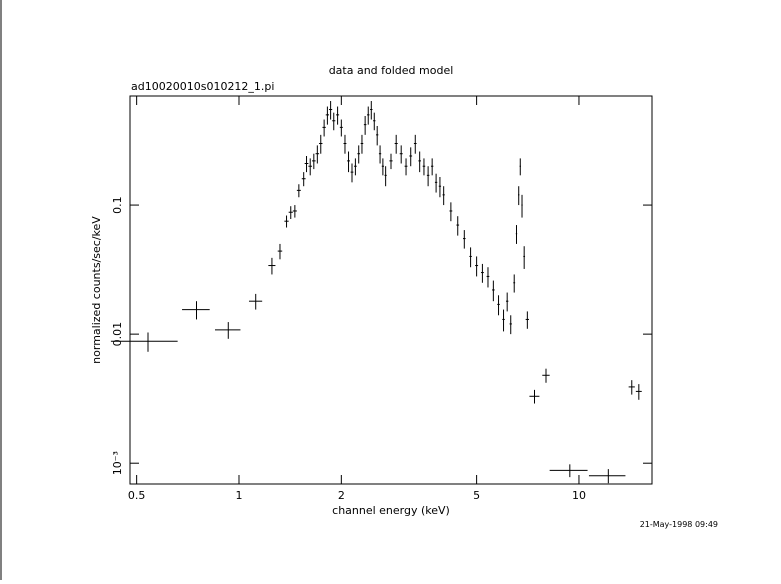 This screenshot has height=584, width=781. Describe the element at coordinates (96, 290) in the screenshot. I see `y-axis-label: normalized counts/sec/keV` at that location.